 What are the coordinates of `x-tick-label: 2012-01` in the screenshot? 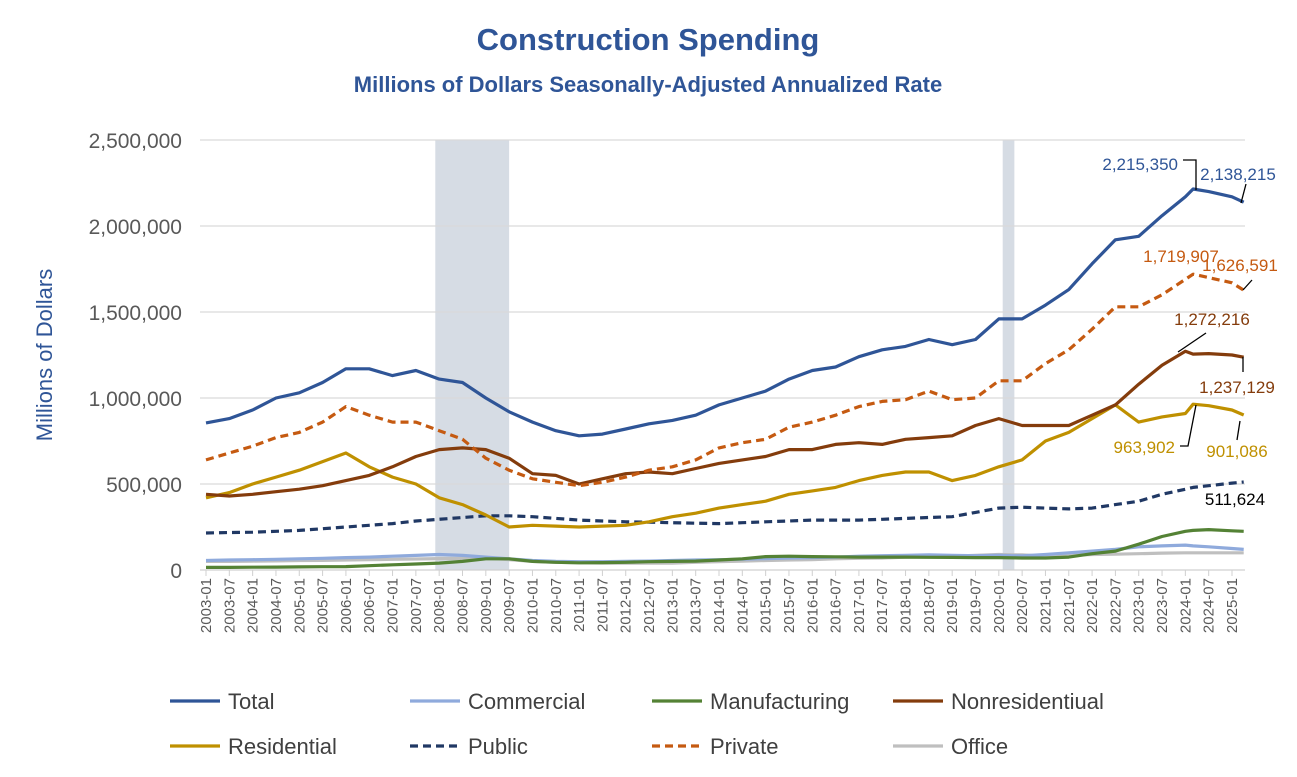 It's located at (626, 605).